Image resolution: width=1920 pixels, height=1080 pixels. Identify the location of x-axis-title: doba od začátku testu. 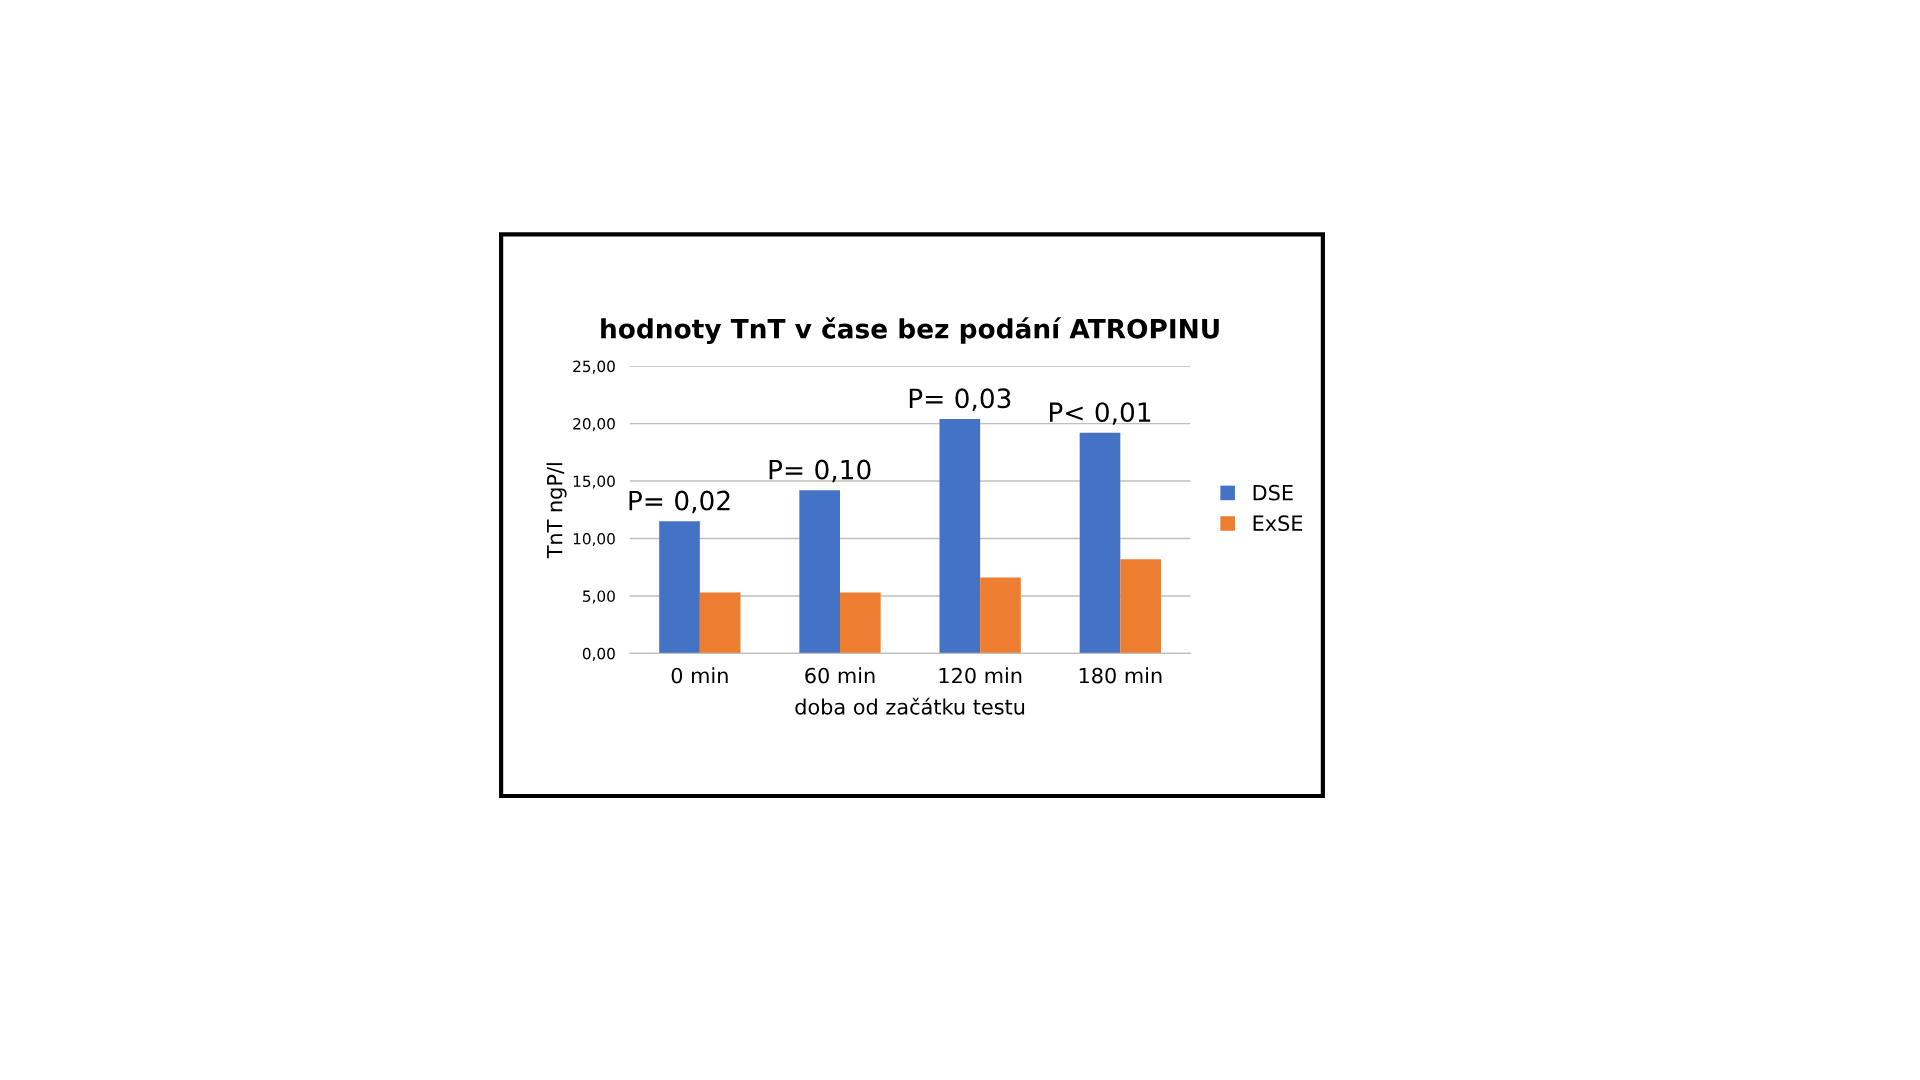
(910, 706).